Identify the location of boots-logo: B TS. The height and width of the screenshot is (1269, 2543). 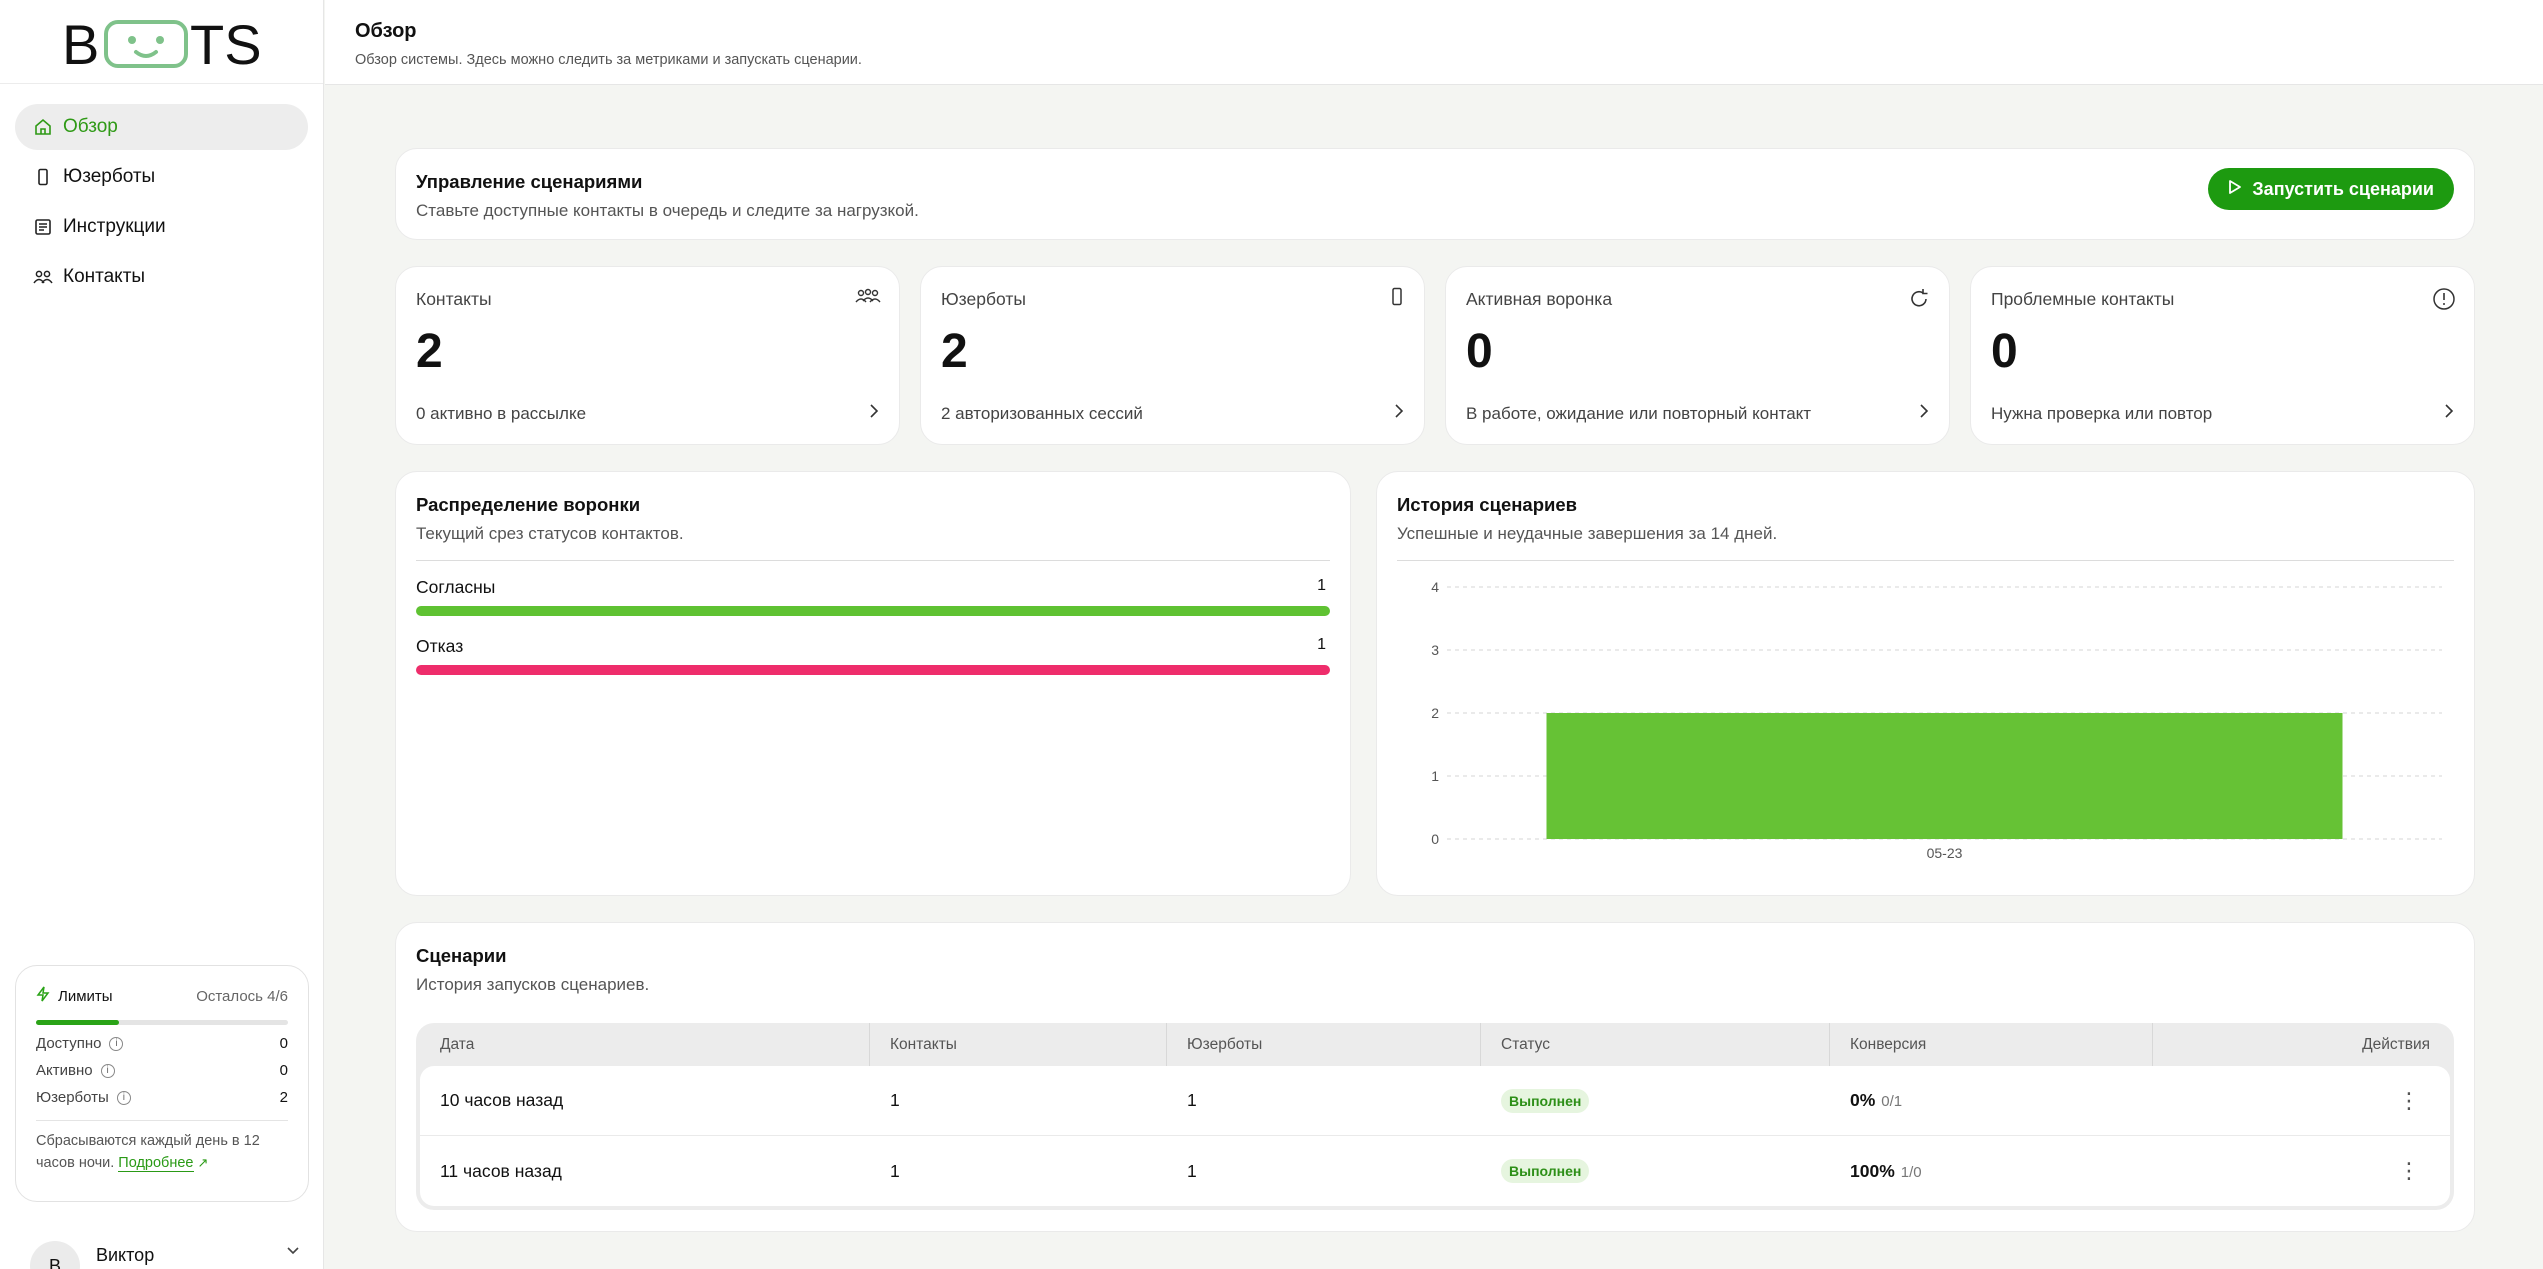
(162, 42).